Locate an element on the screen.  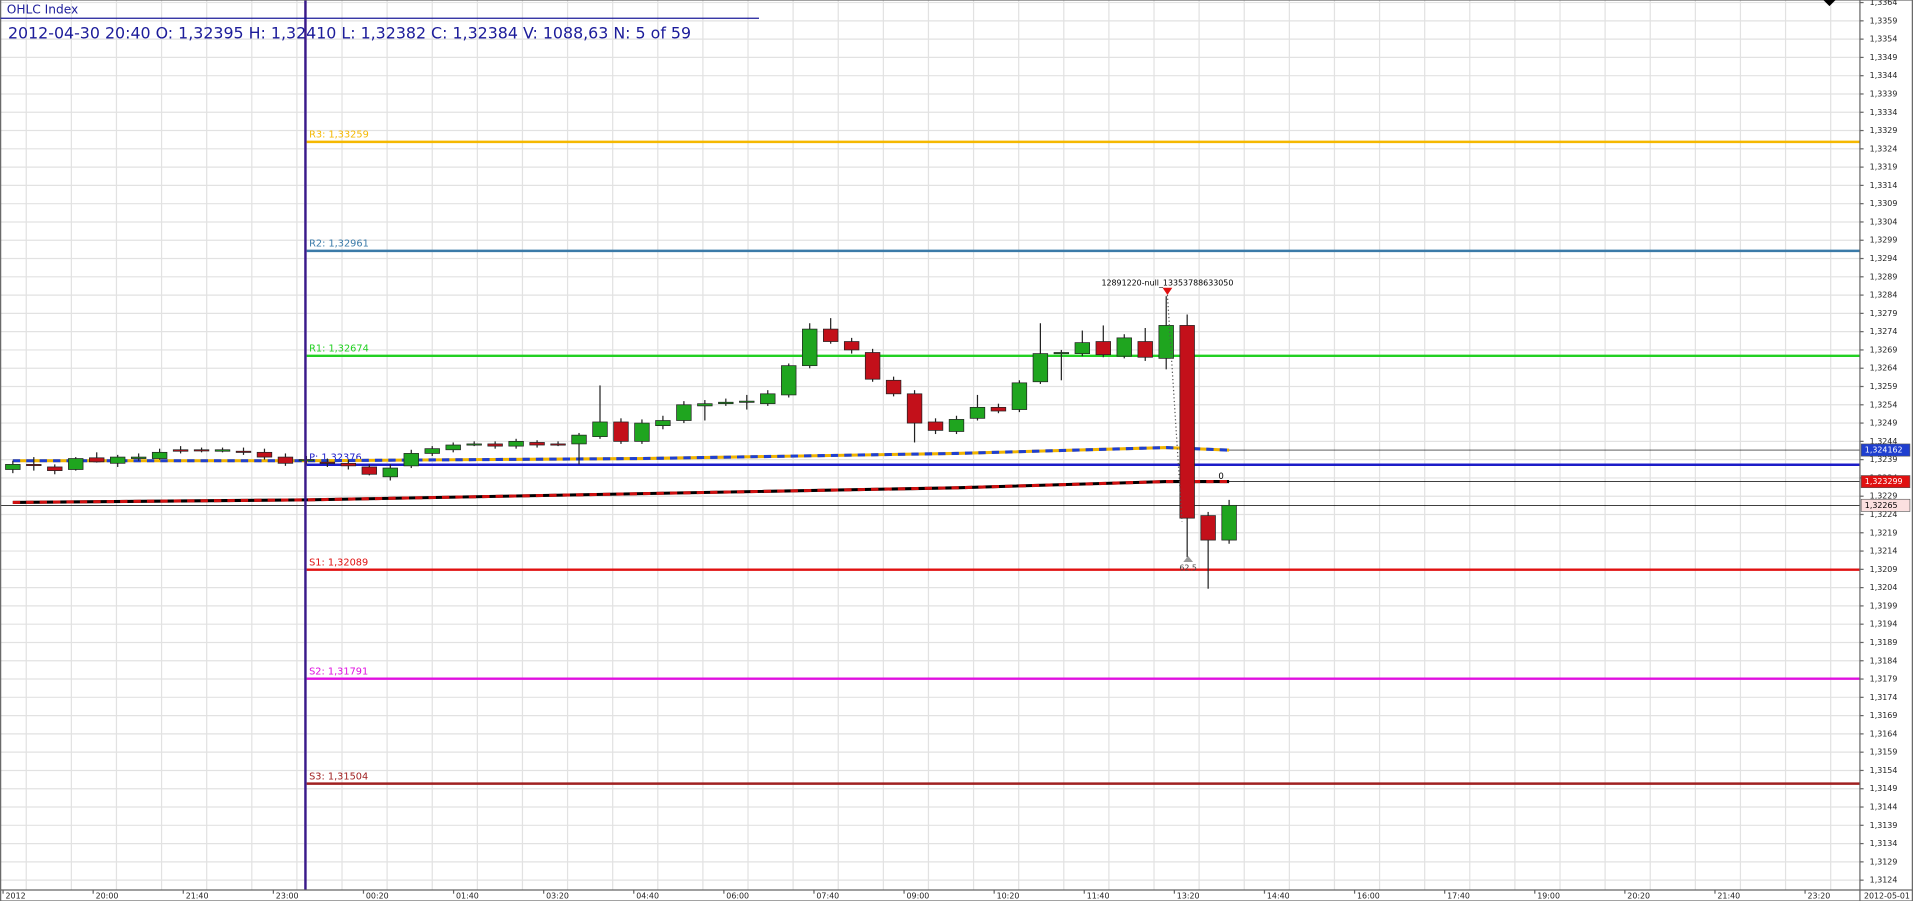
x-tick-label: 20:00 is located at coordinates (107, 896).